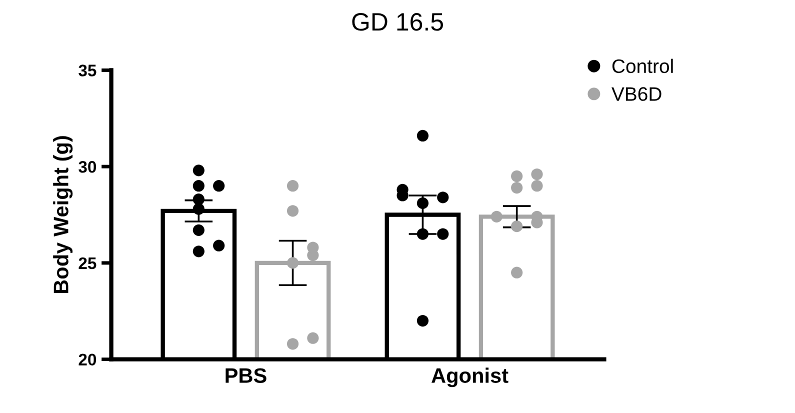 This screenshot has height=413, width=795. Describe the element at coordinates (87, 70) in the screenshot. I see `y-tick-label: 35` at that location.